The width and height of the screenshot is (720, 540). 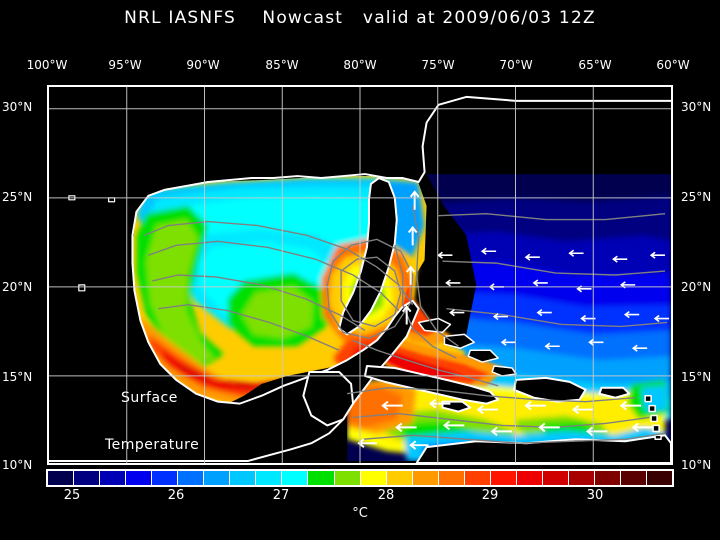 I want to click on lon-tick-80w: 80°W, so click(x=360, y=65).